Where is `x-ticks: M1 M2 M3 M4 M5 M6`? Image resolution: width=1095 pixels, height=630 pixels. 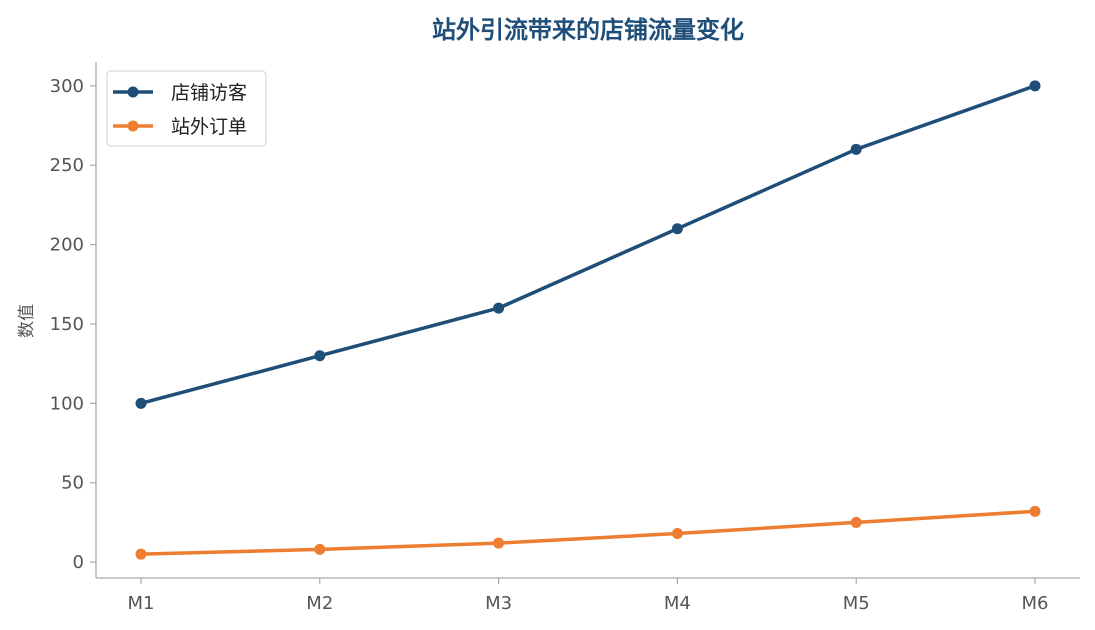 x-ticks: M1 M2 M3 M4 M5 M6 is located at coordinates (588, 596).